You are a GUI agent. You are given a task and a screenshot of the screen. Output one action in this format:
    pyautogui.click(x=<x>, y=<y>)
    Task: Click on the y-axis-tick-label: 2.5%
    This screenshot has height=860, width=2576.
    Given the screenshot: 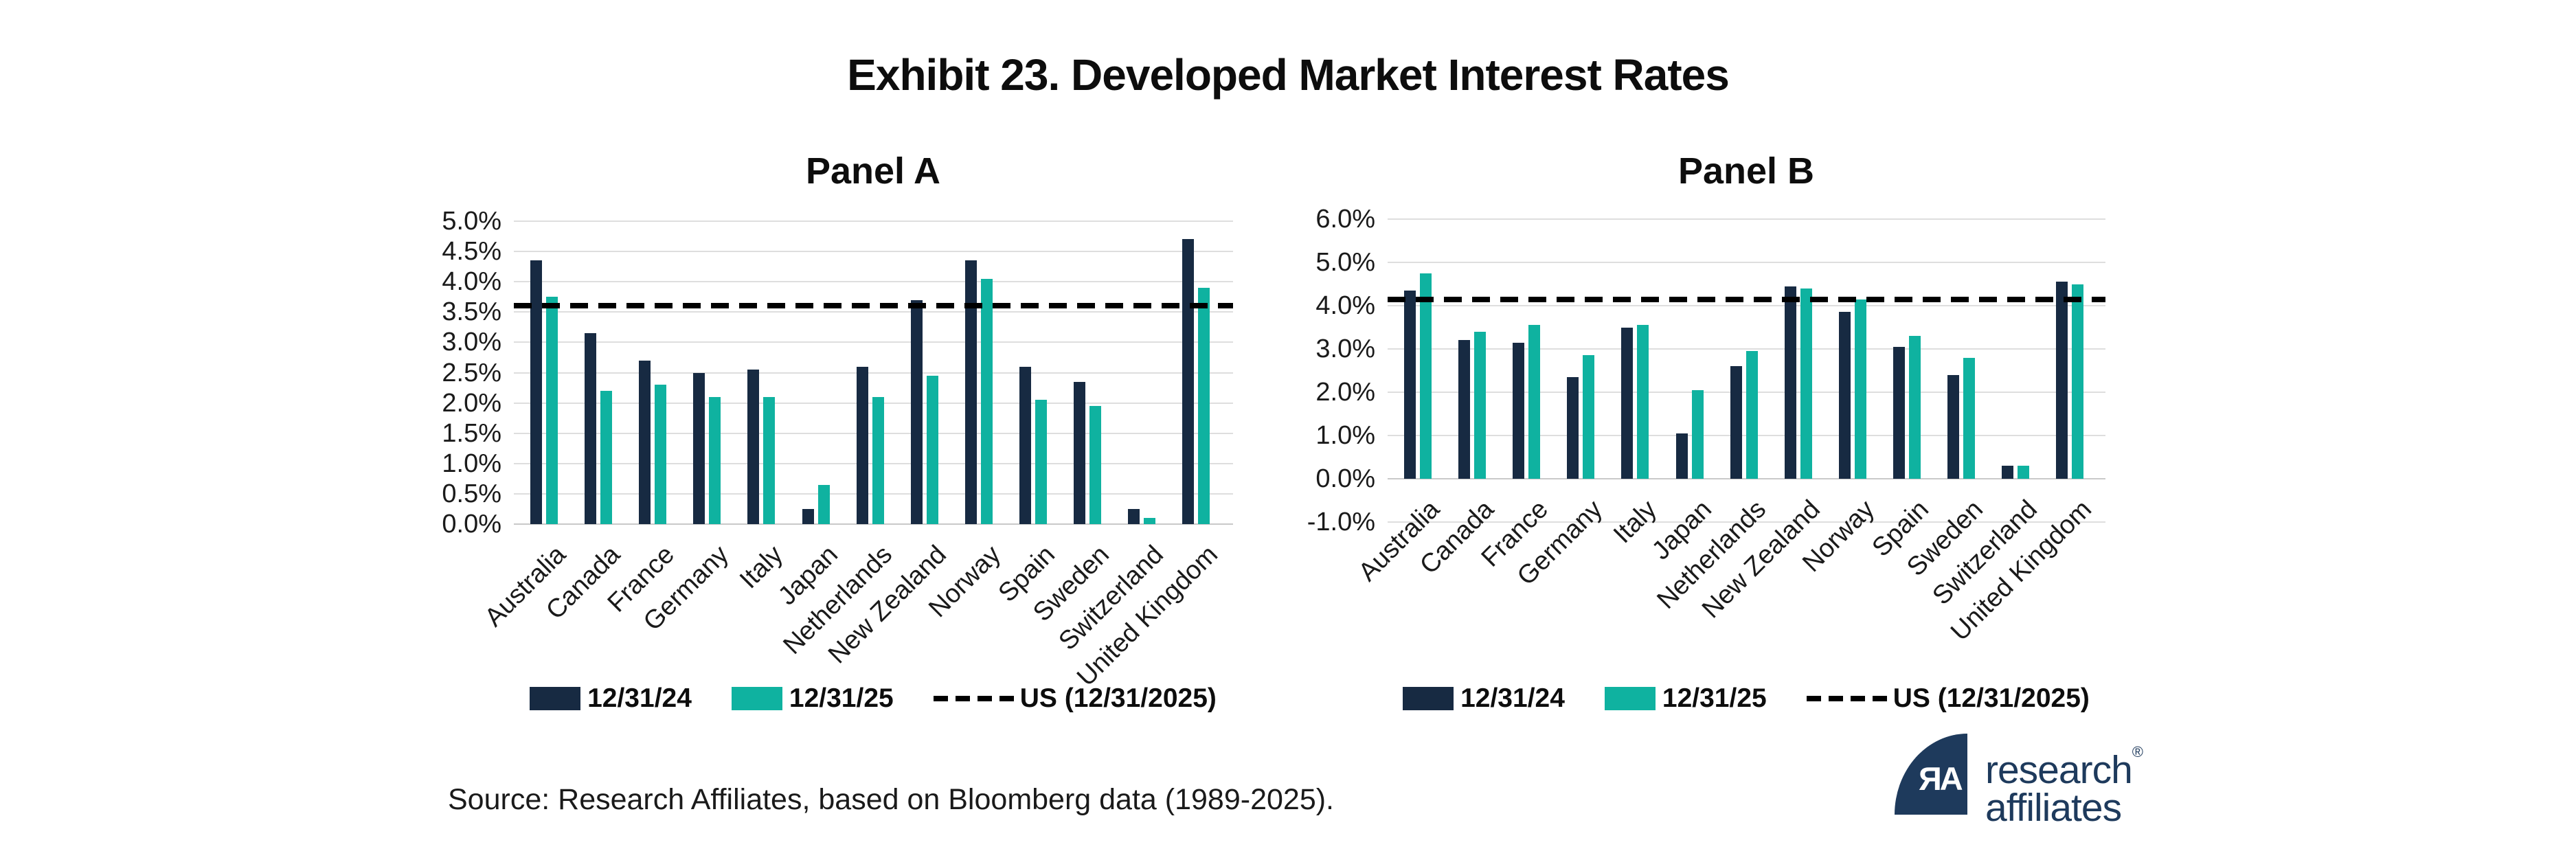 What is the action you would take?
    pyautogui.click(x=471, y=372)
    